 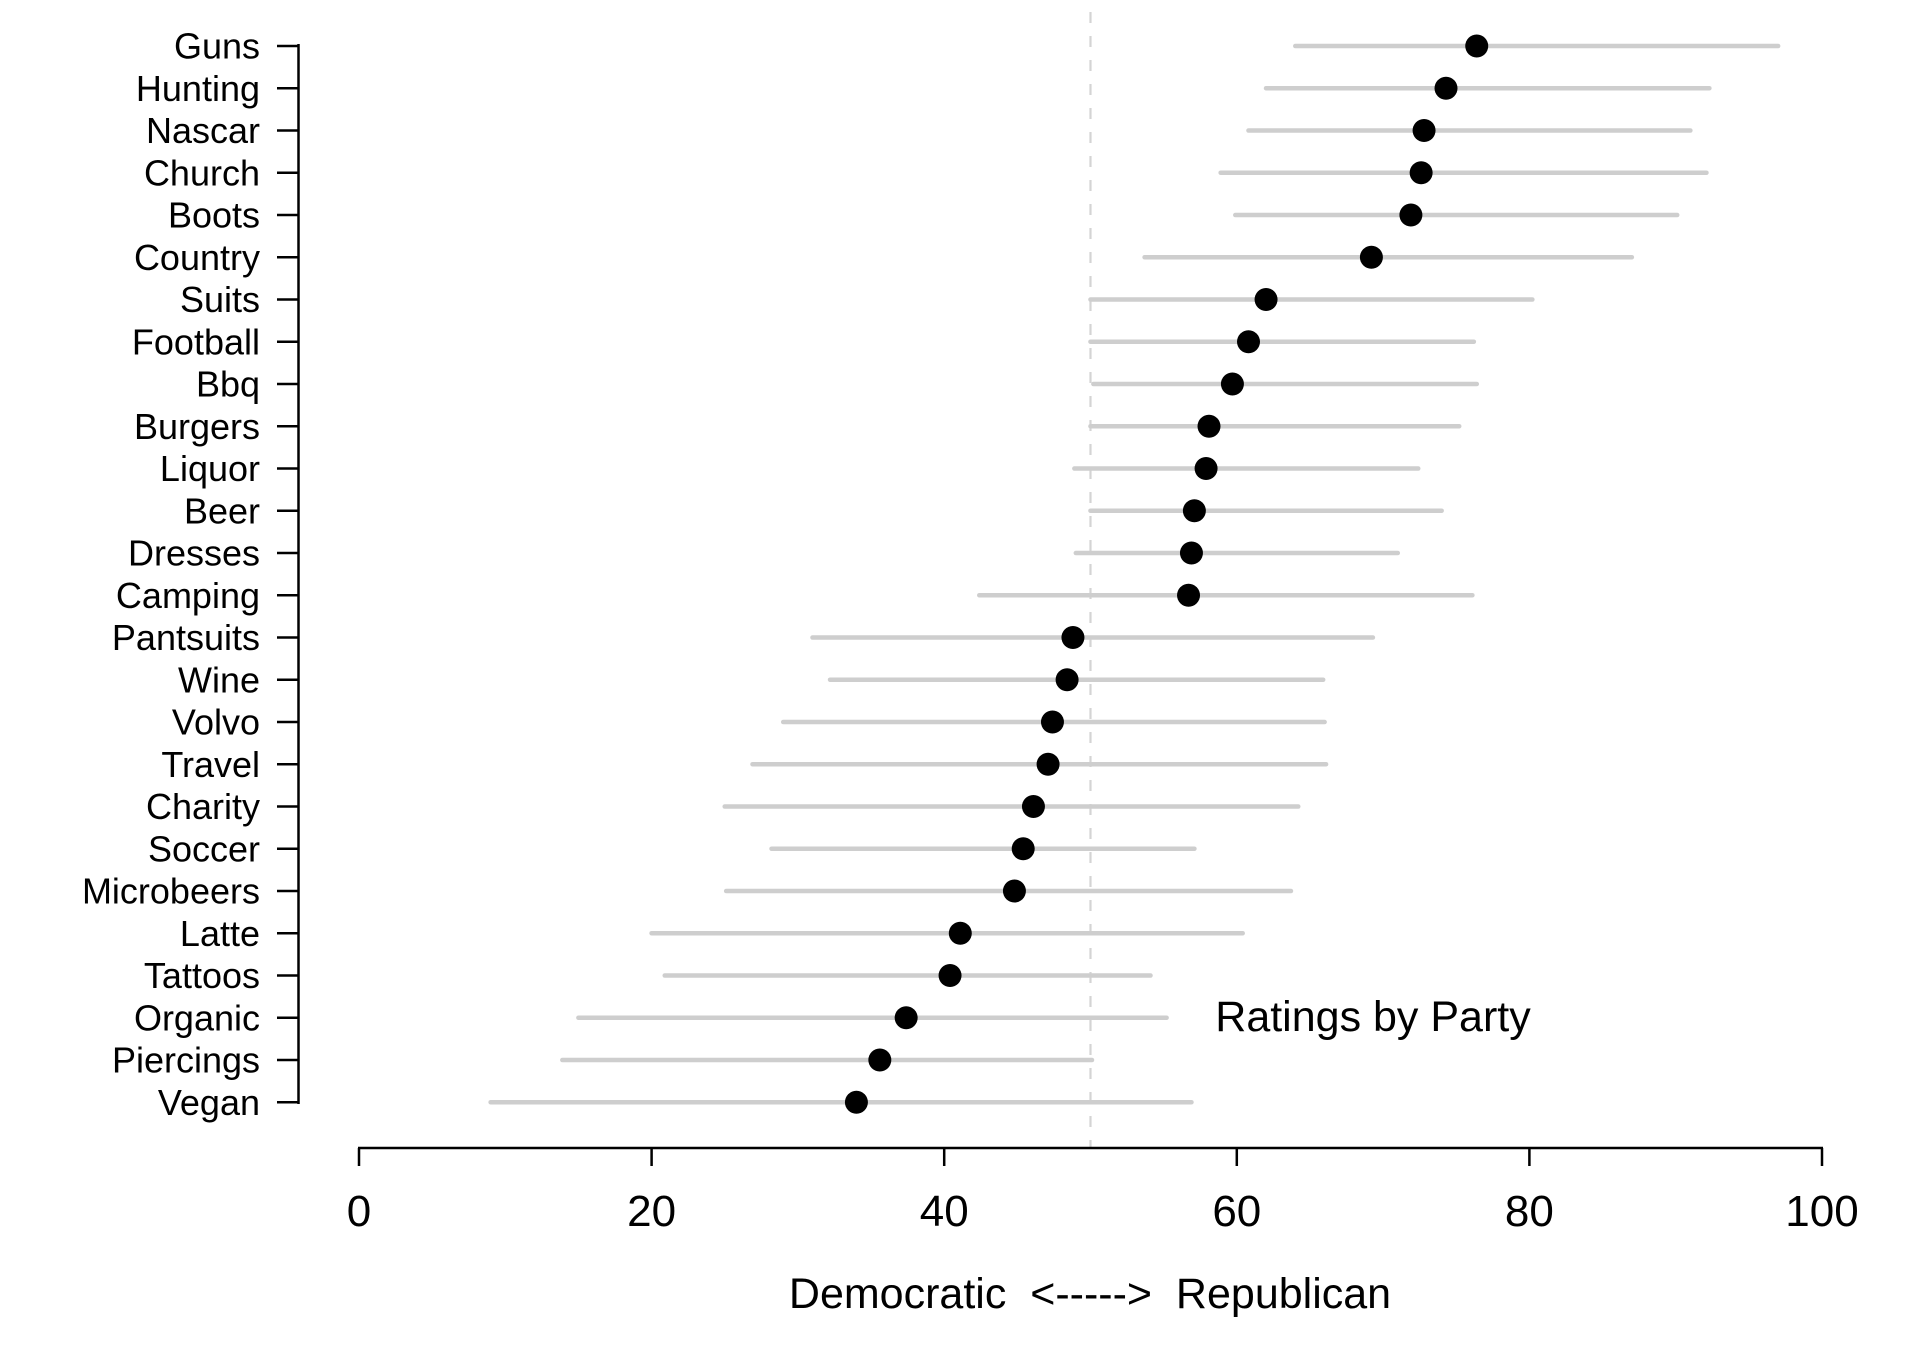 What do you see at coordinates (651, 1211) in the screenshot?
I see `x-tick-label-20: 20` at bounding box center [651, 1211].